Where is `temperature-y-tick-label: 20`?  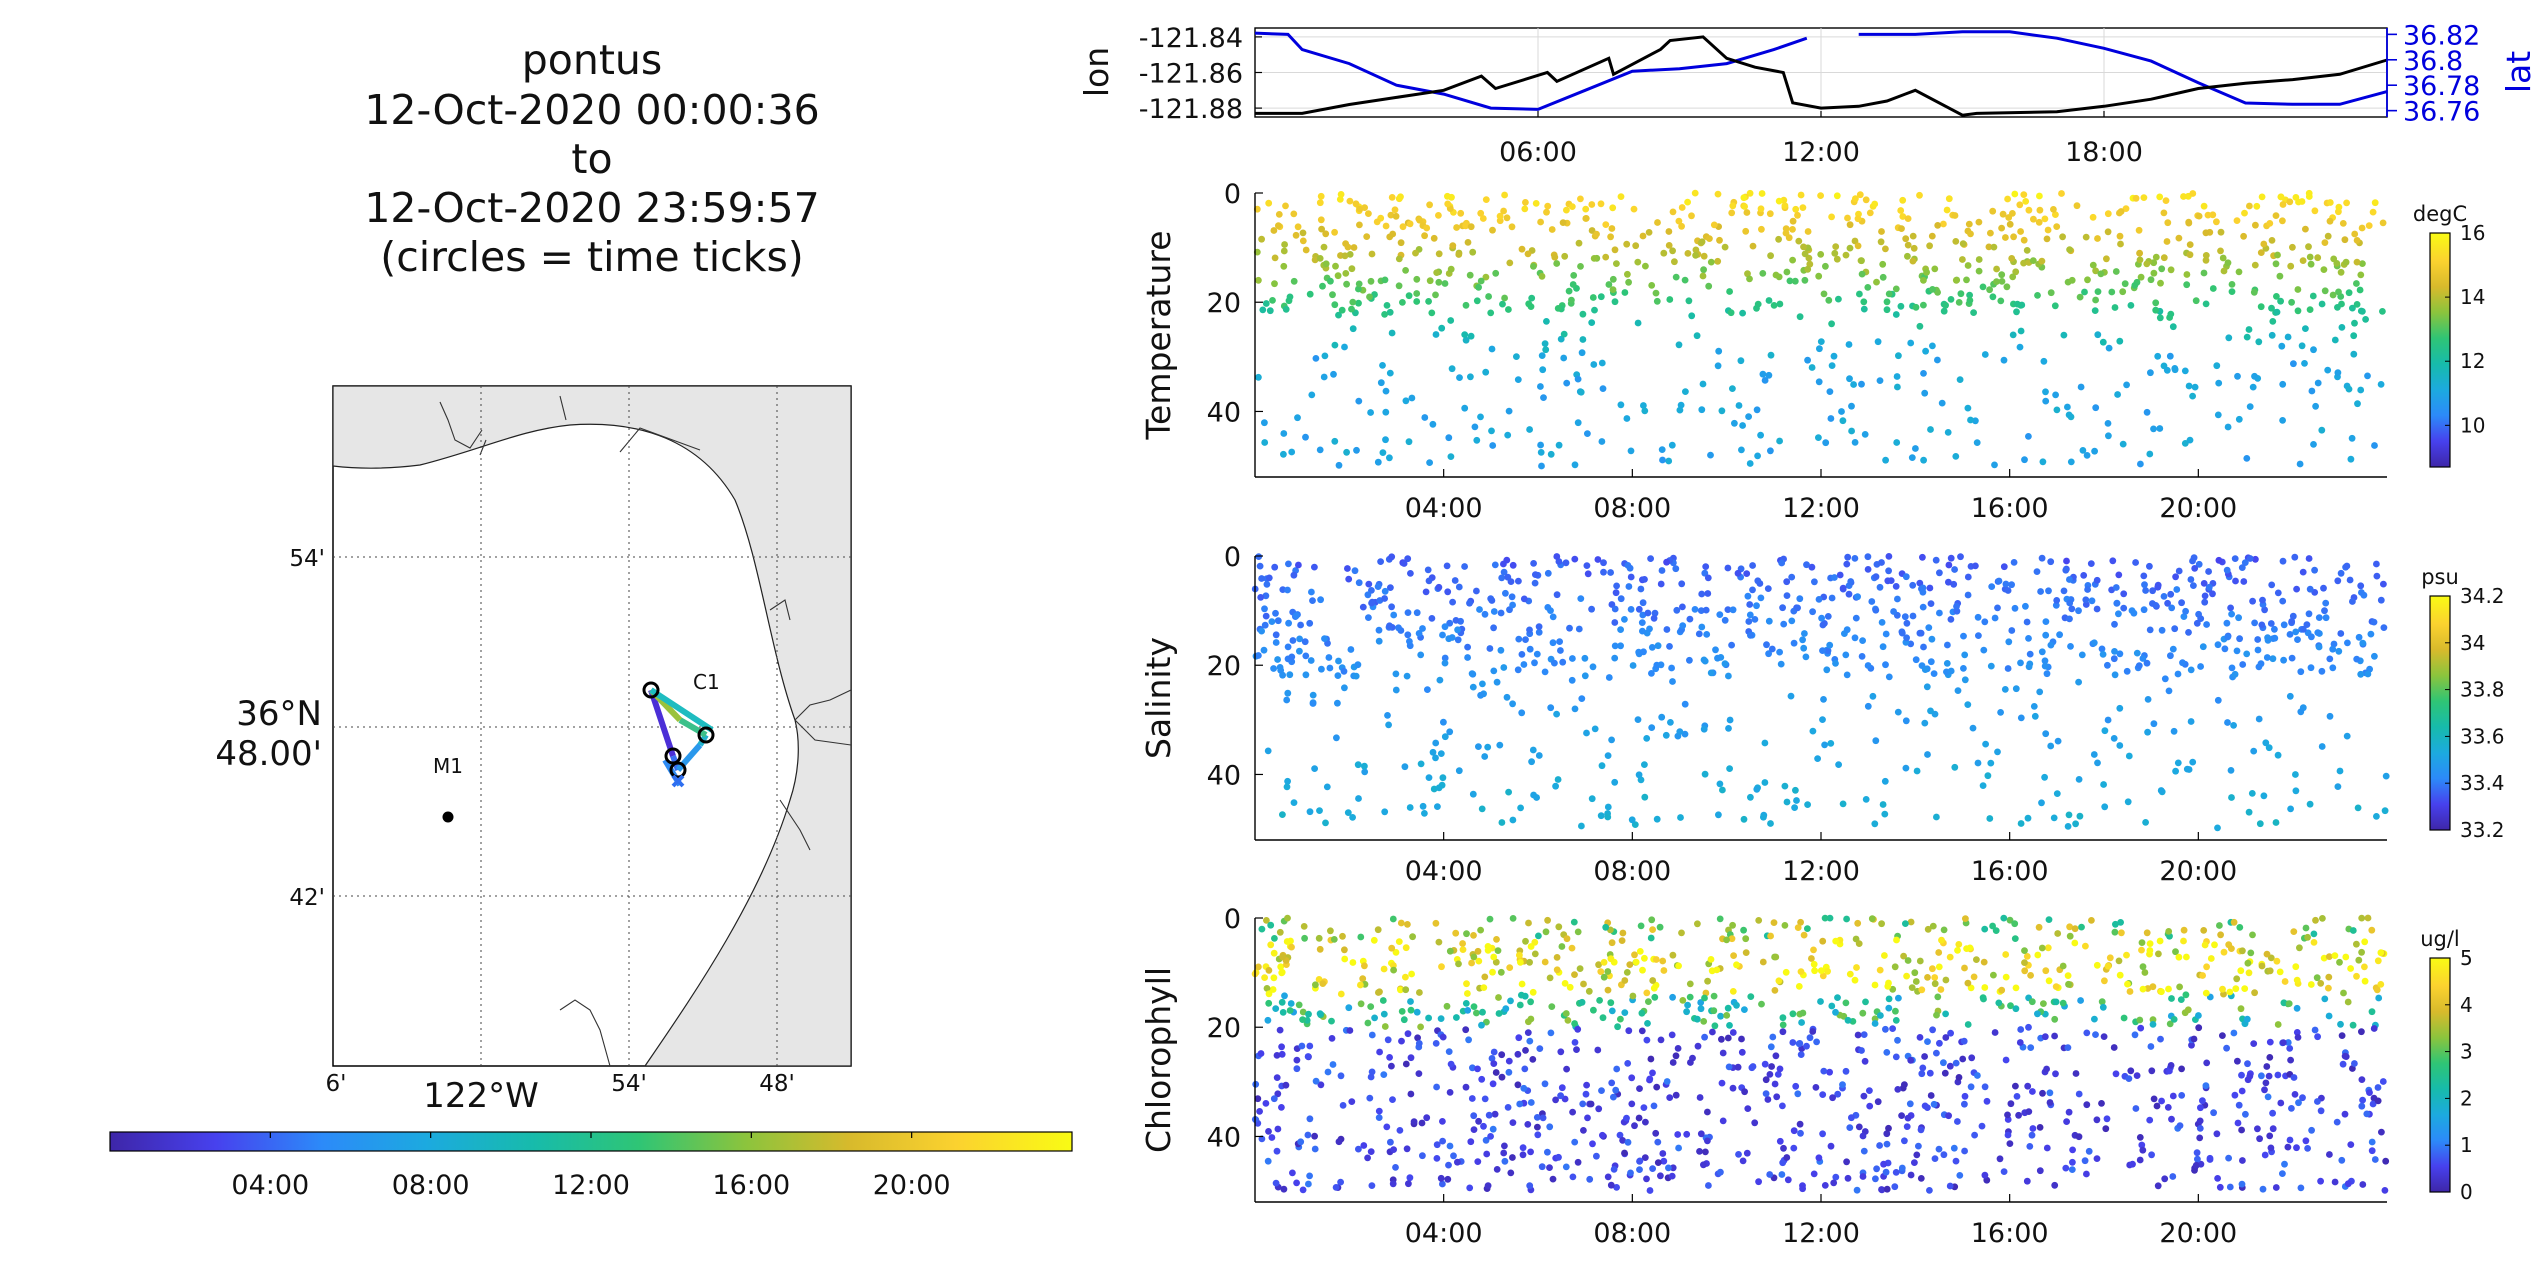 temperature-y-tick-label: 20 is located at coordinates (1224, 303).